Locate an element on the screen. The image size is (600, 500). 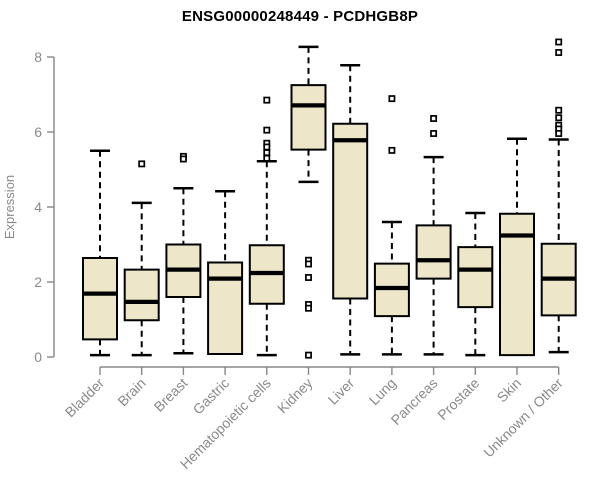
chart-title: ENSG00000248449 - PCDHGB8P is located at coordinates (300, 16).